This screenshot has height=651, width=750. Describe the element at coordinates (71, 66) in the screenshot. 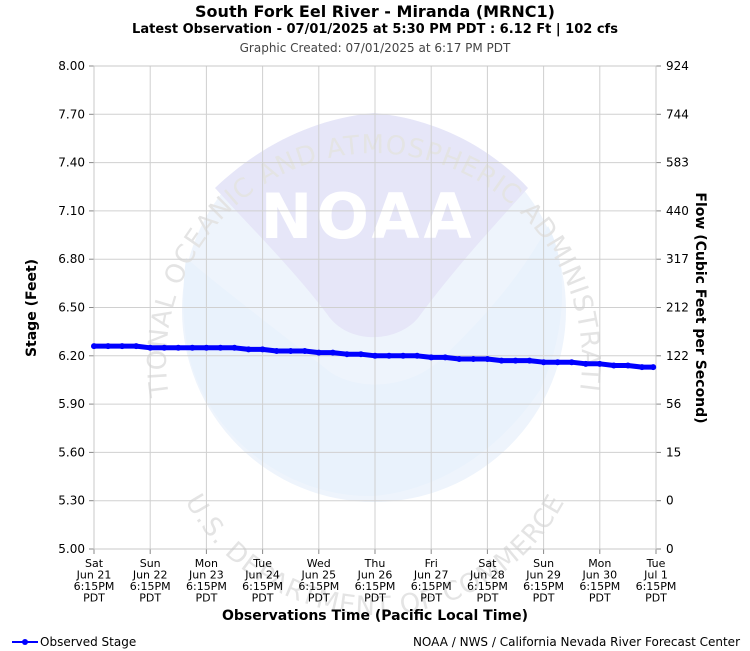

I see `y-tick-label: 8.00` at that location.